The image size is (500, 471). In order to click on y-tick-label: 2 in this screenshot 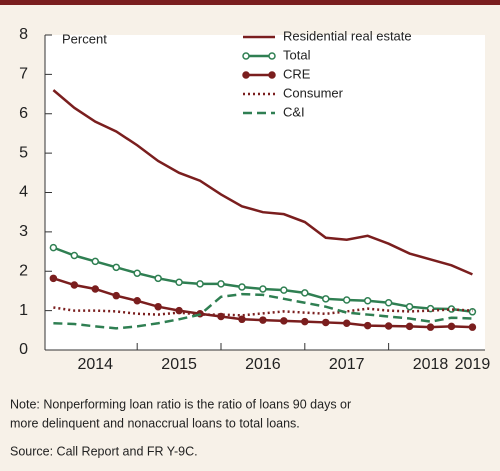, I will do `click(23, 270)`.